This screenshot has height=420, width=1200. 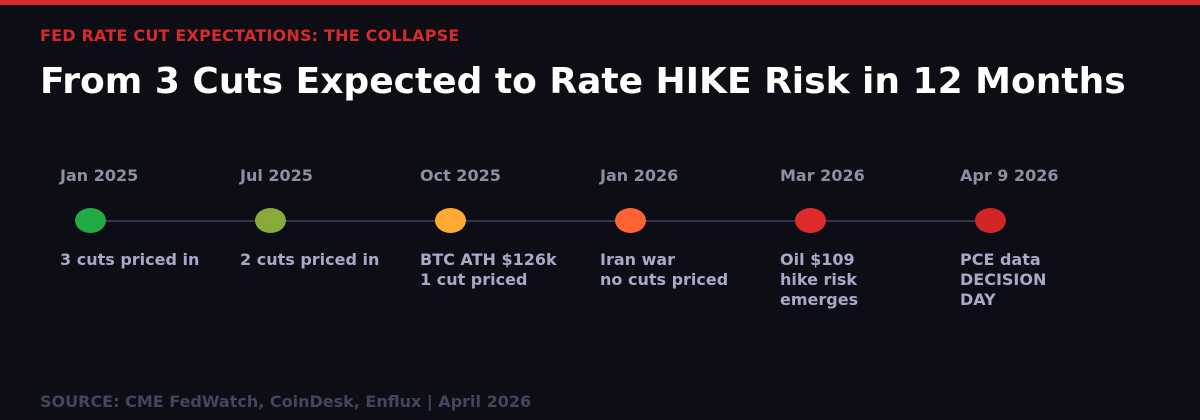 I want to click on timeline-date: Mar 2026, so click(x=822, y=175).